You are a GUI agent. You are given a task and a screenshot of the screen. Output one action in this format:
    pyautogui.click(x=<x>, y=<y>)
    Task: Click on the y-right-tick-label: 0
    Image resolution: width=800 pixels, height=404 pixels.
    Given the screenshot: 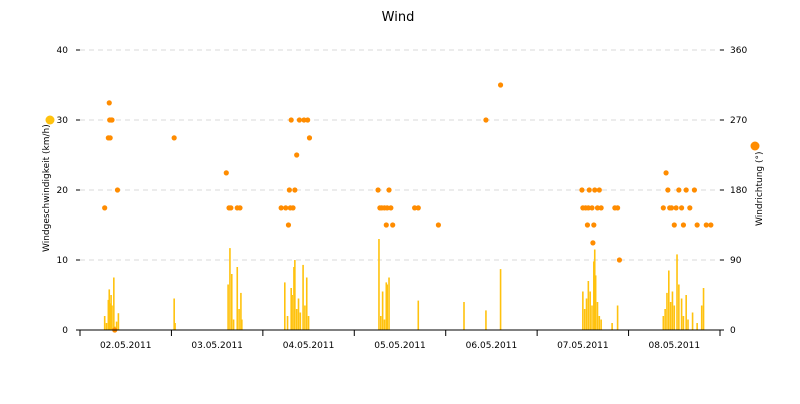 What is the action you would take?
    pyautogui.click(x=733, y=331)
    